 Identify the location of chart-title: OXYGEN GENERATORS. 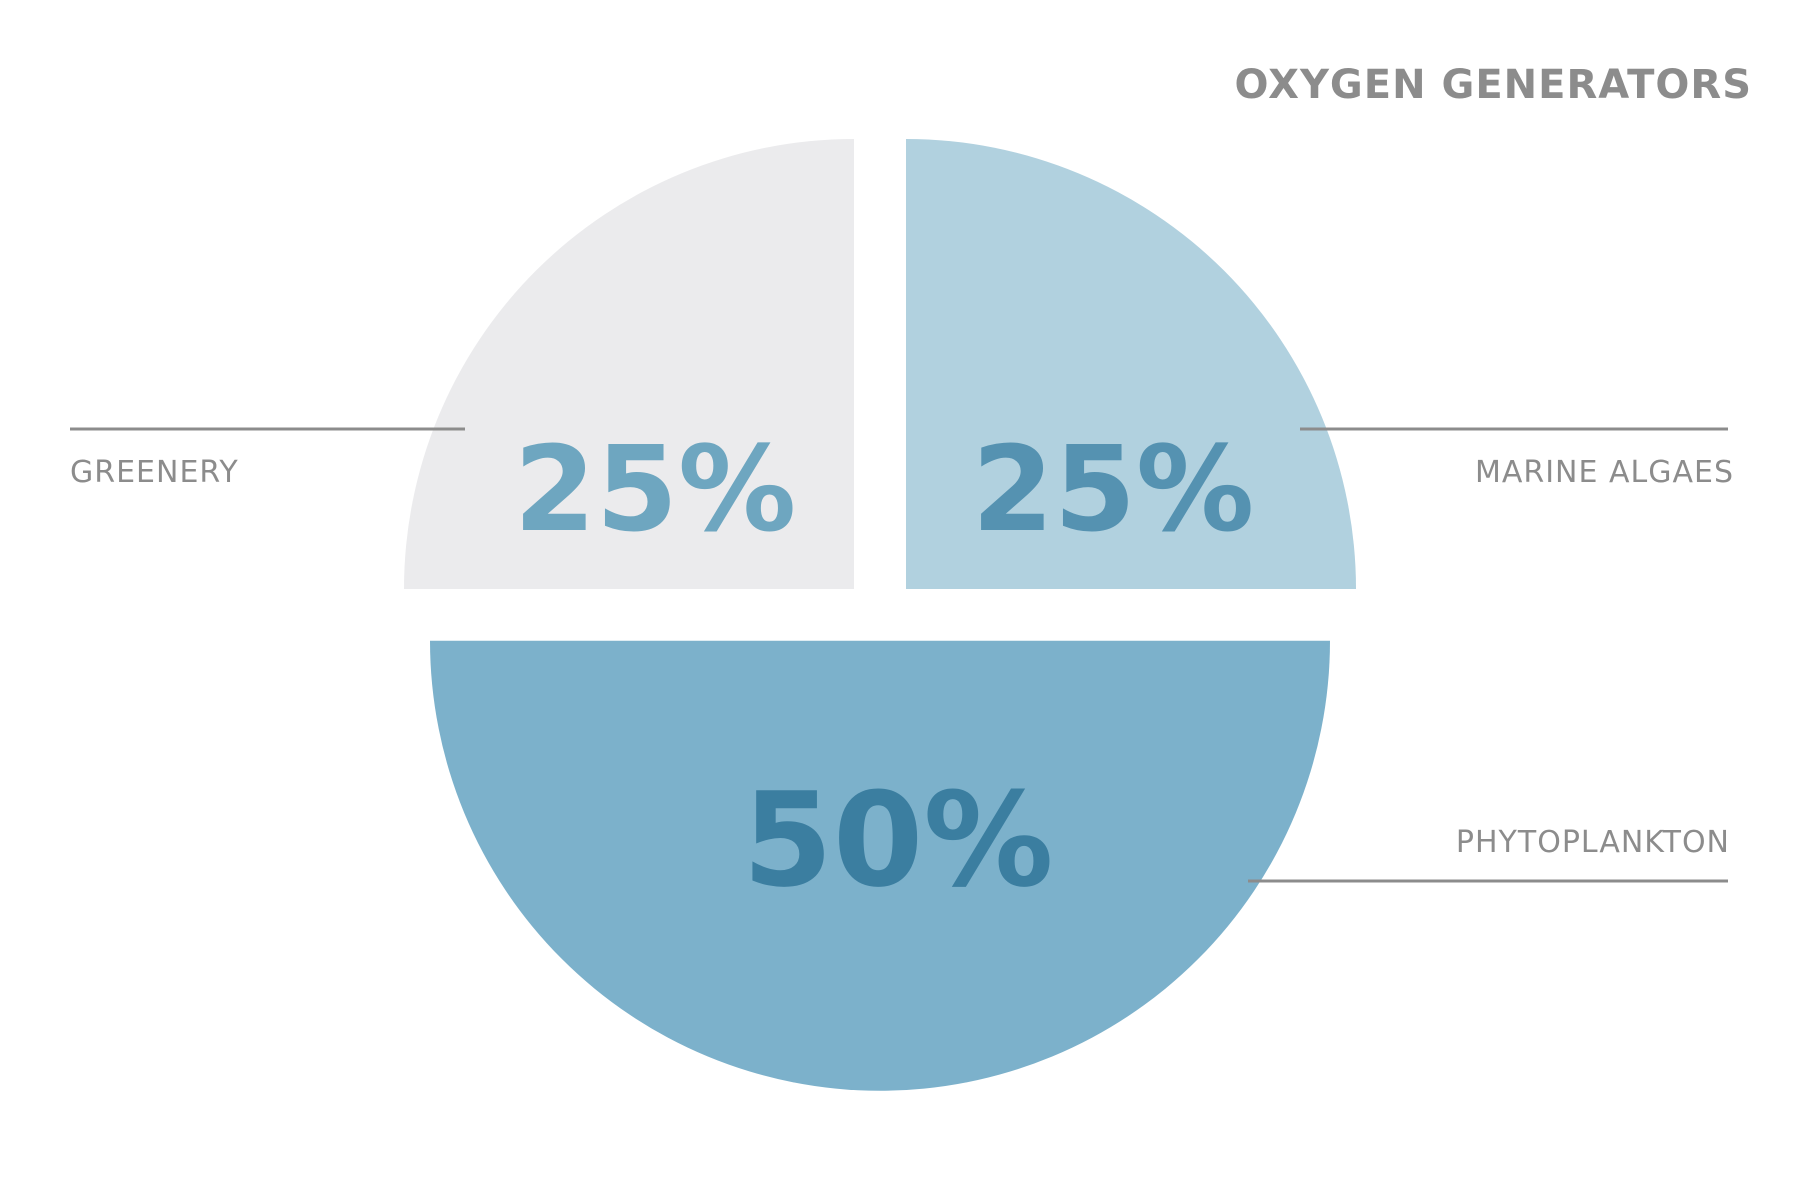
(1493, 85).